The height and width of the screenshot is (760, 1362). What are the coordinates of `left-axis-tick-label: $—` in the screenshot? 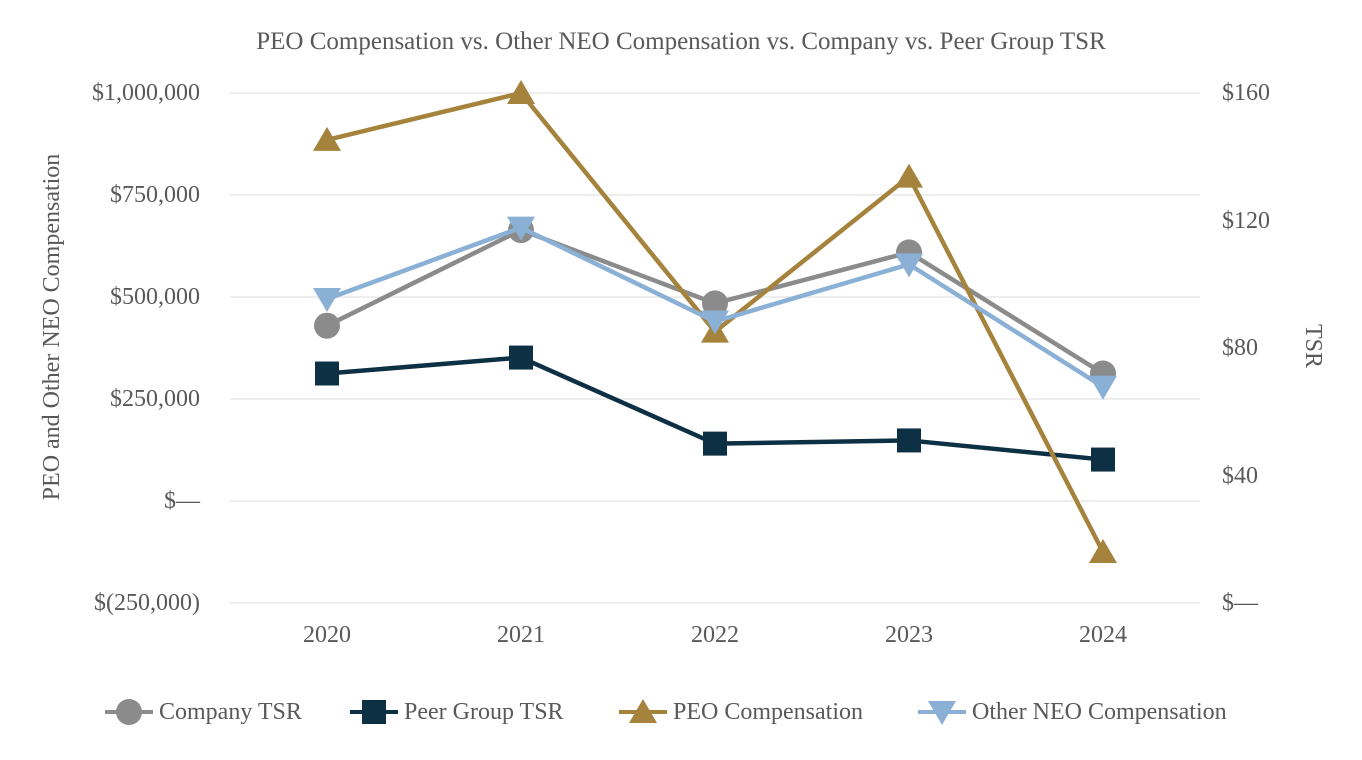 It's located at (182, 501).